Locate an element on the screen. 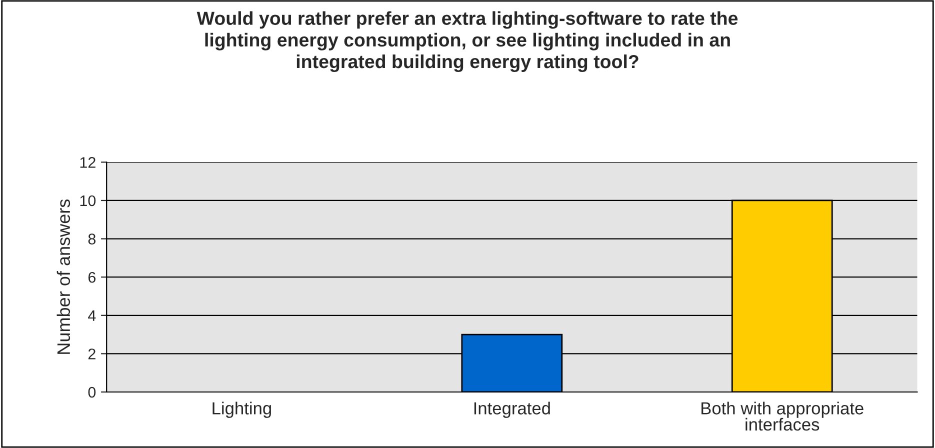 The height and width of the screenshot is (448, 935). x-tick-label: Both with appropriate interfaces is located at coordinates (783, 416).